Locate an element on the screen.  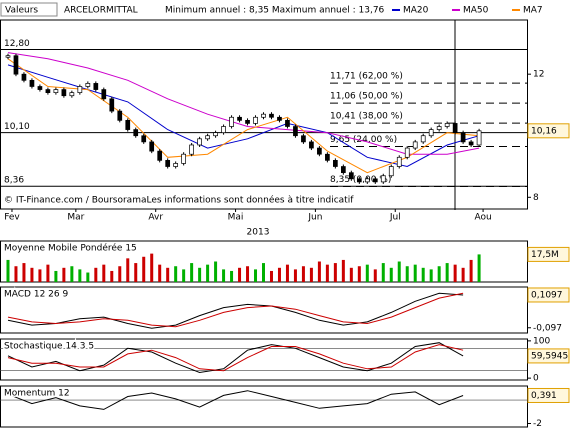
value-box-label: 17,5M is located at coordinates (545, 255).